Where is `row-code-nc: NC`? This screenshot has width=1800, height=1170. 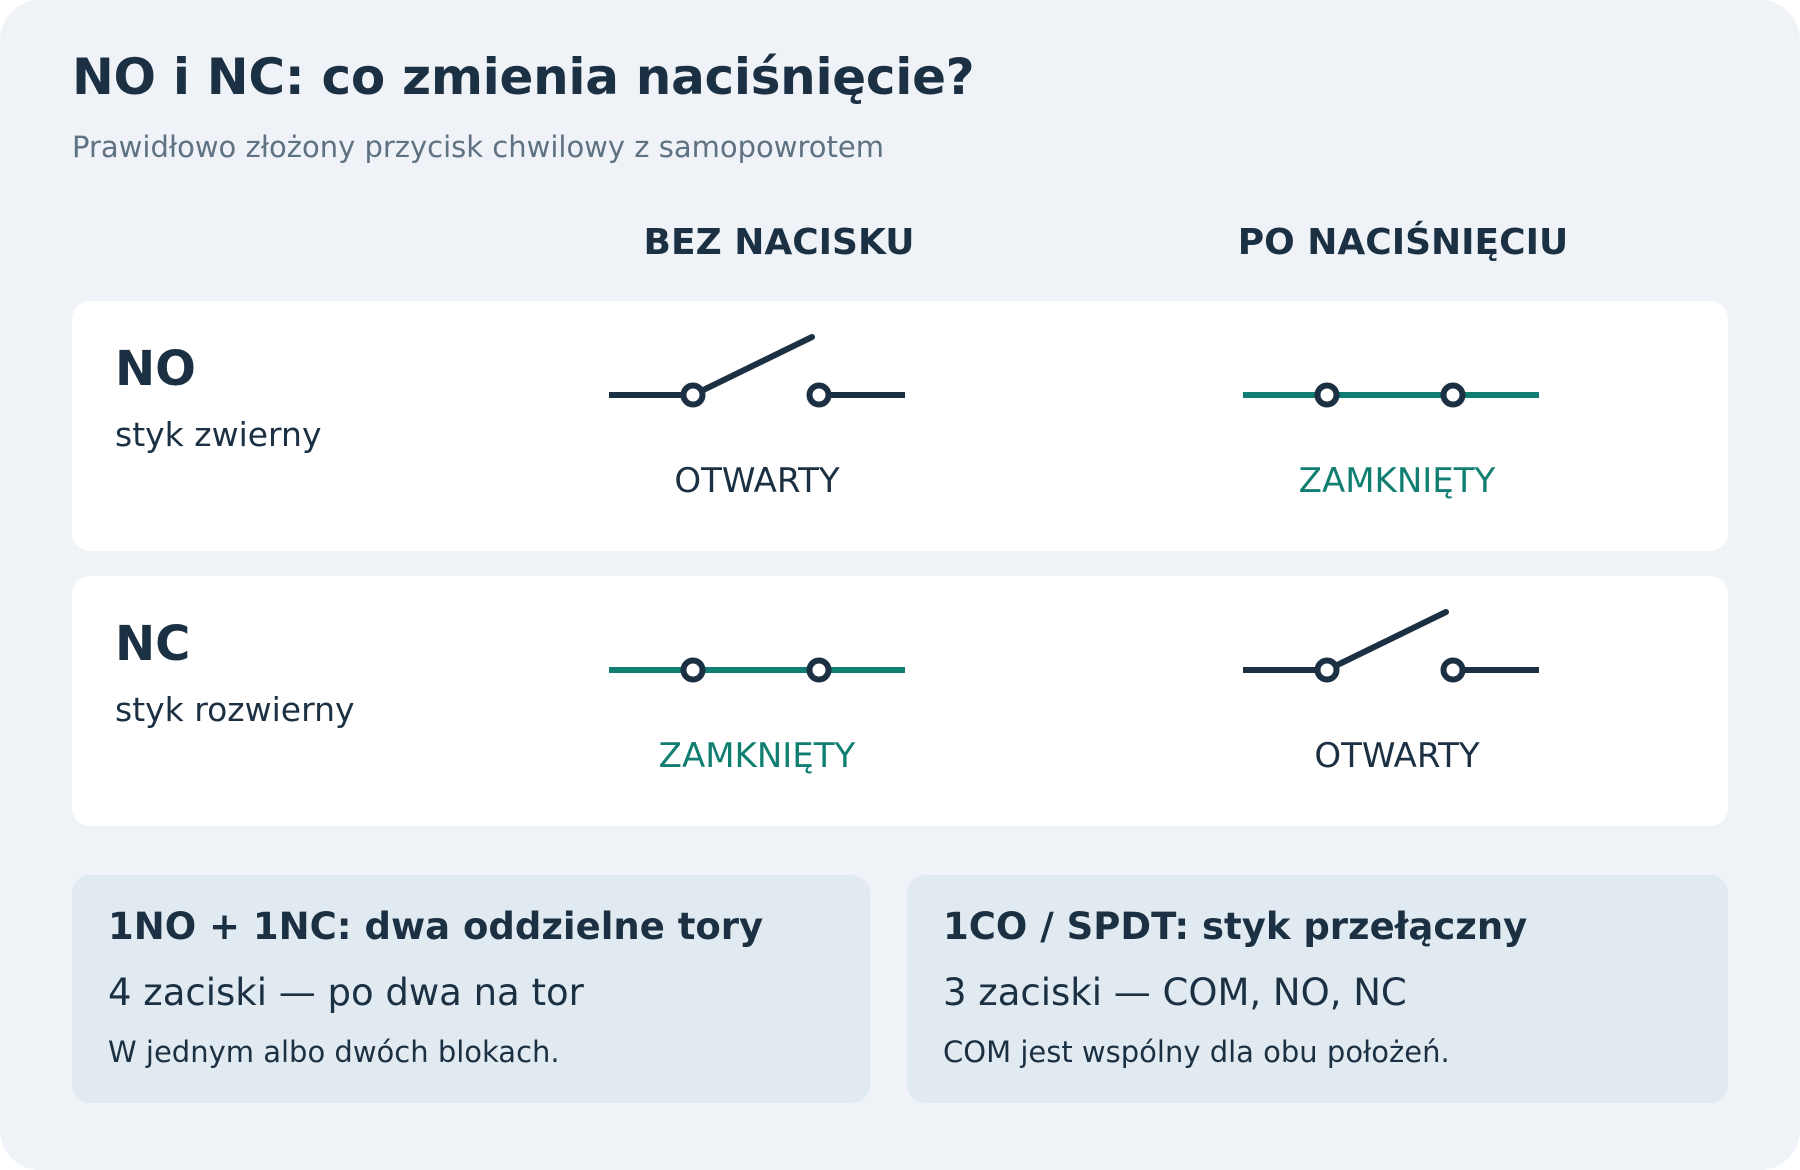
row-code-nc: NC is located at coordinates (153, 644).